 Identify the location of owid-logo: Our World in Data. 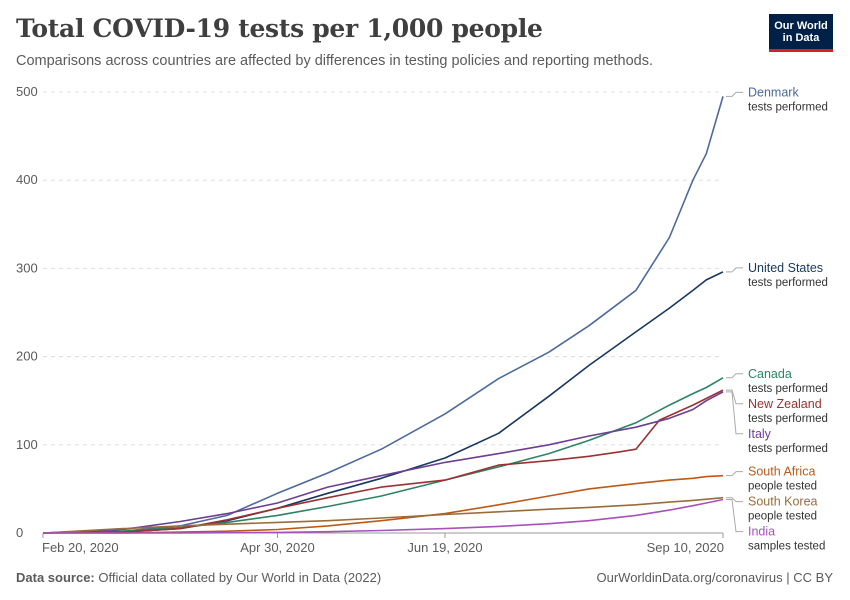
(801, 33).